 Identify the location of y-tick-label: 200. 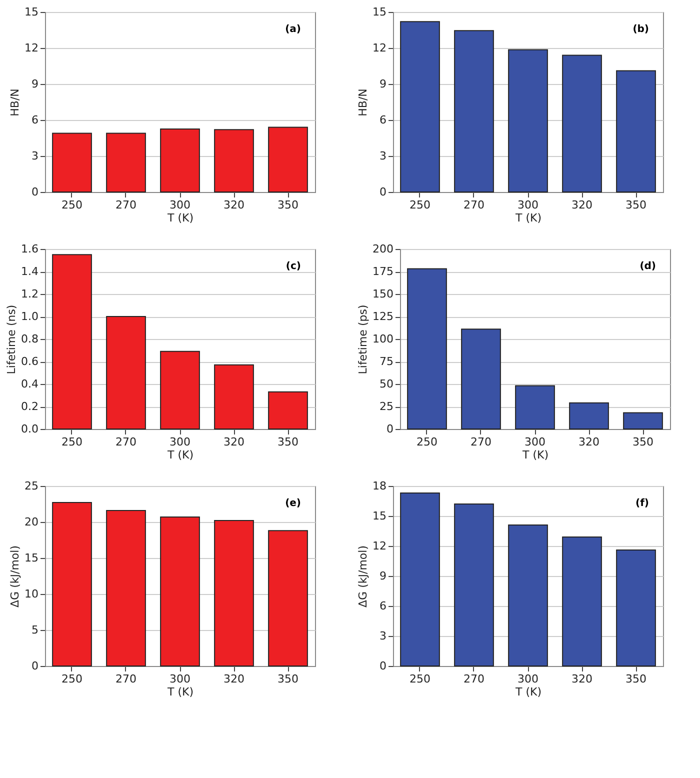
(383, 249).